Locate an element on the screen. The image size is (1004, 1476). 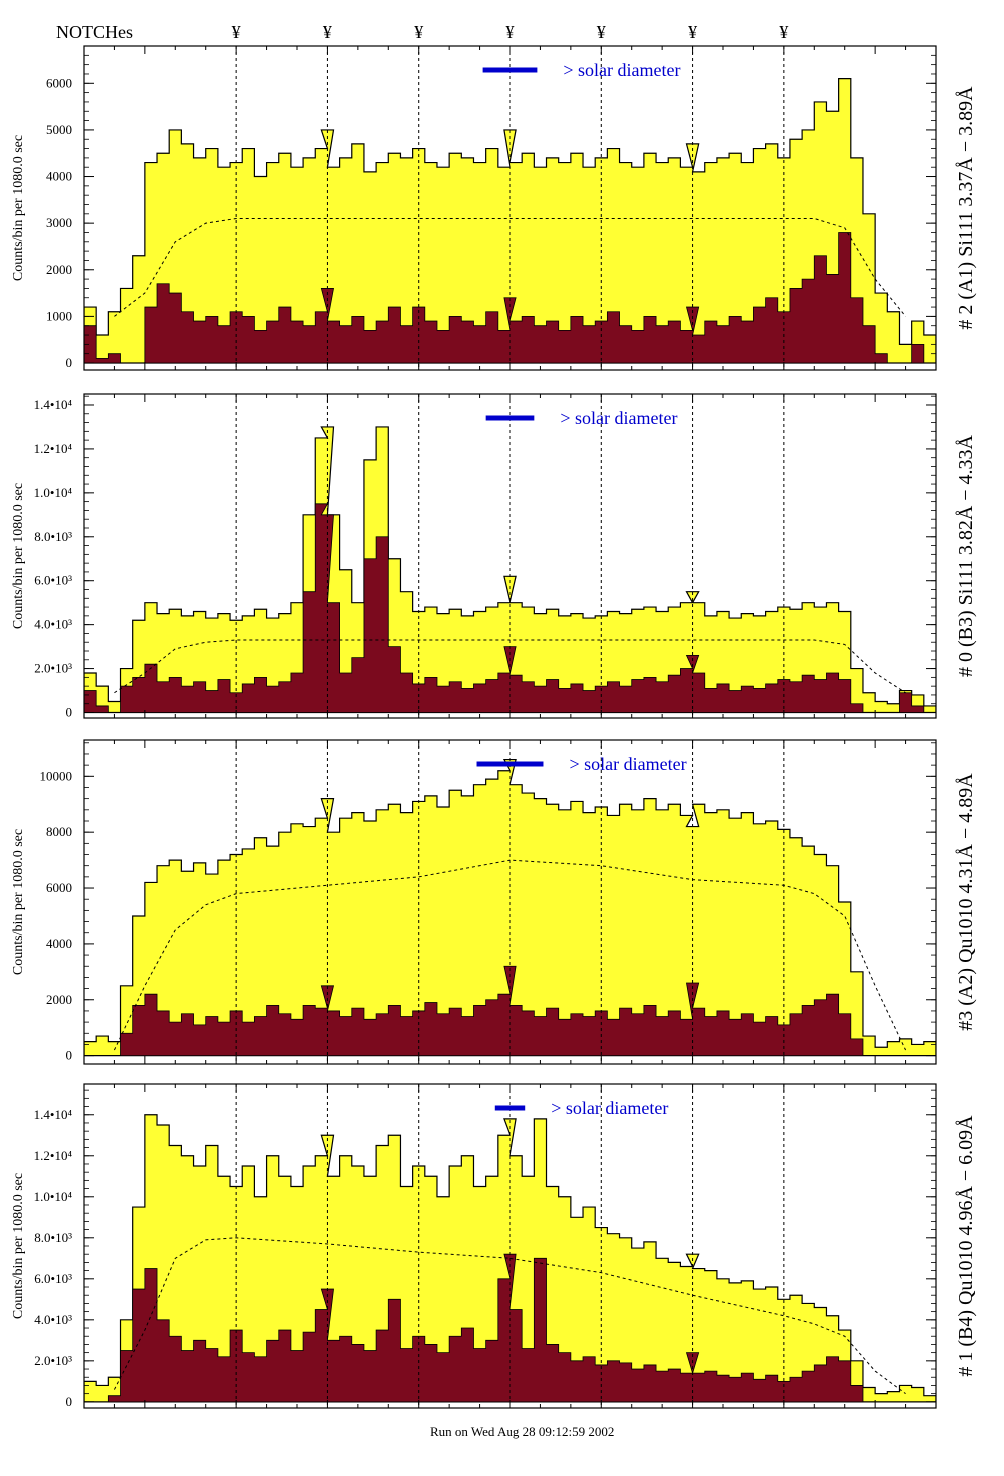
panel-2-ytick-label-2: 4000 is located at coordinates (59, 943).